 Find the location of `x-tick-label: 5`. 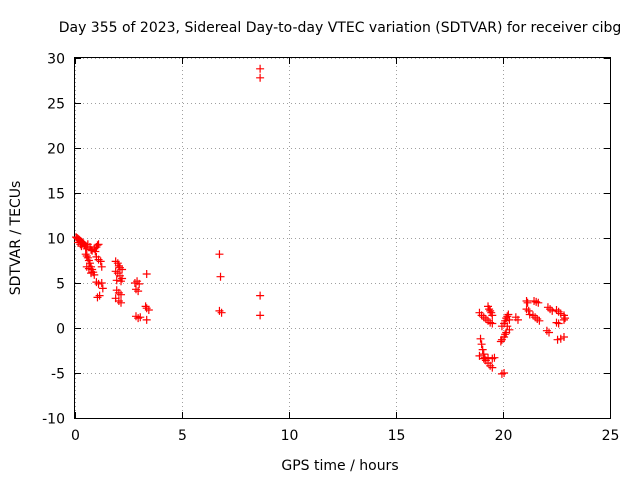

x-tick-label: 5 is located at coordinates (182, 436).